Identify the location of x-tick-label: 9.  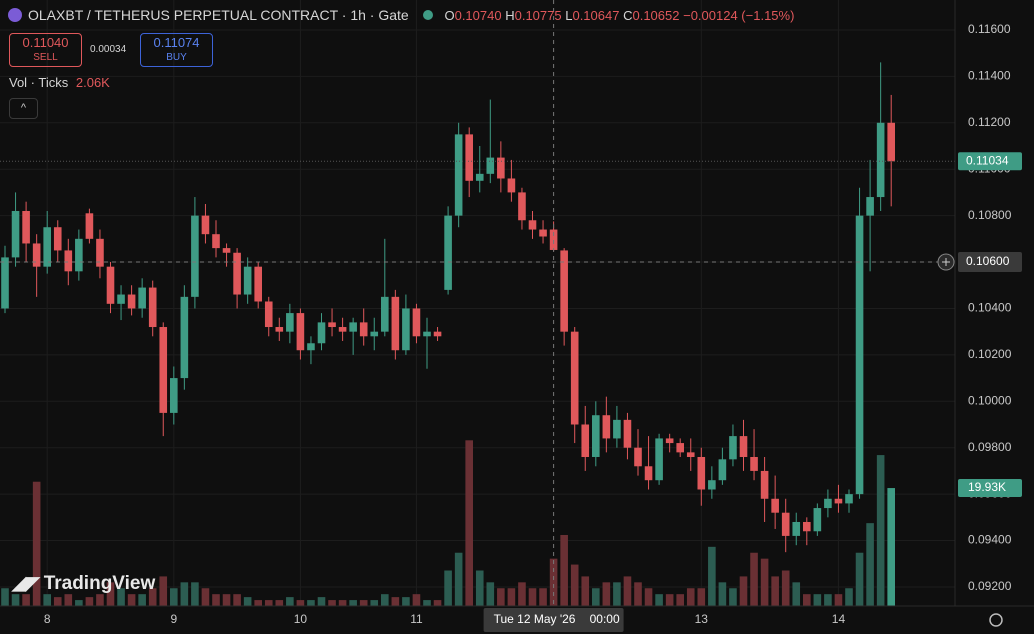
(173, 619).